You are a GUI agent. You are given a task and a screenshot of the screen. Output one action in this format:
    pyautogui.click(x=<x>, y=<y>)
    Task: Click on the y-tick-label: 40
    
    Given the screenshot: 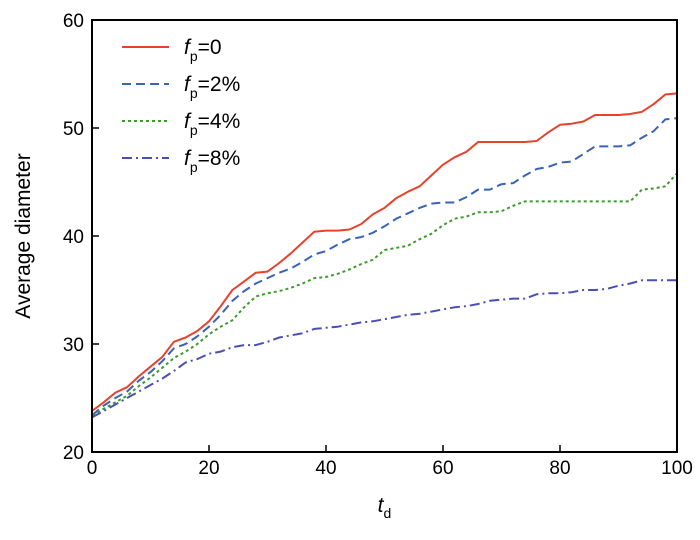 What is the action you would take?
    pyautogui.click(x=73, y=237)
    